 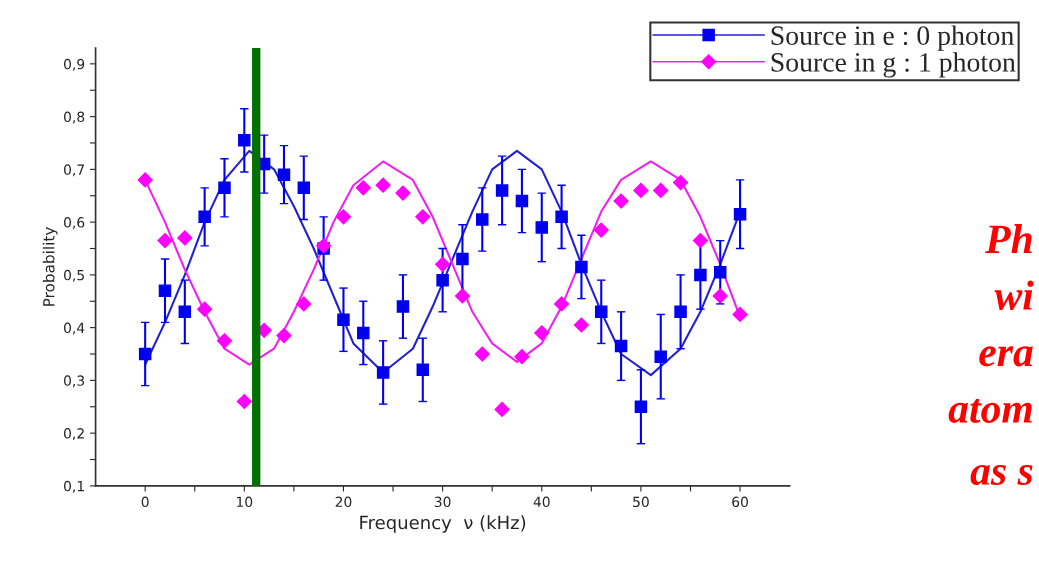 I want to click on y-tick-label: 0,8, so click(x=74, y=117).